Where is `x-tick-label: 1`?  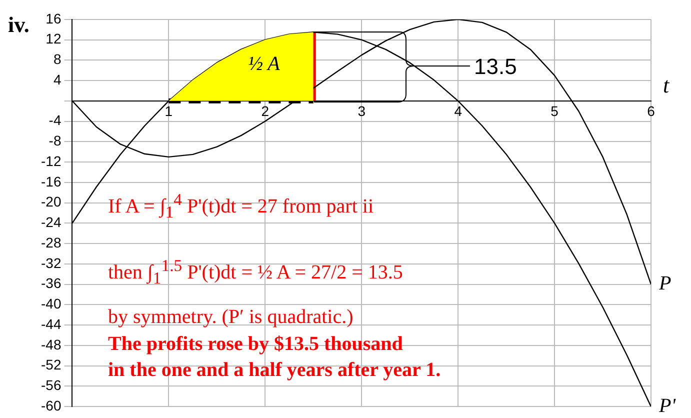
x-tick-label: 1 is located at coordinates (168, 111).